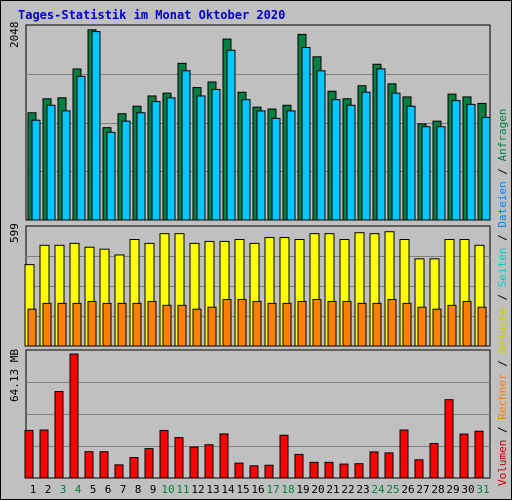 Image resolution: width=512 pixels, height=500 pixels. I want to click on day-label-18: 18, so click(287, 489).